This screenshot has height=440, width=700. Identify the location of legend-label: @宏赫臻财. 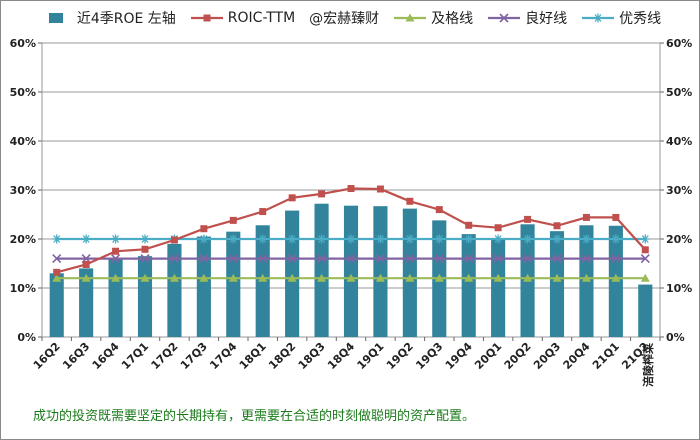
(344, 19).